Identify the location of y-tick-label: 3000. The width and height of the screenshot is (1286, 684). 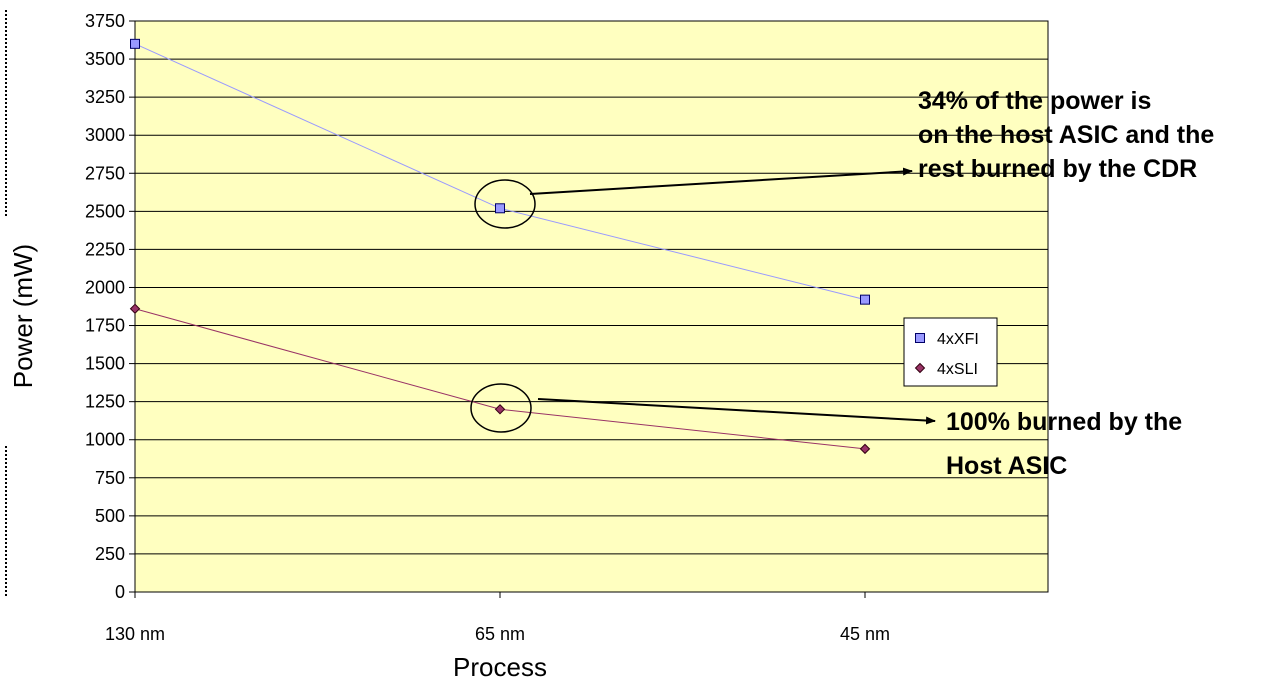
(105, 135).